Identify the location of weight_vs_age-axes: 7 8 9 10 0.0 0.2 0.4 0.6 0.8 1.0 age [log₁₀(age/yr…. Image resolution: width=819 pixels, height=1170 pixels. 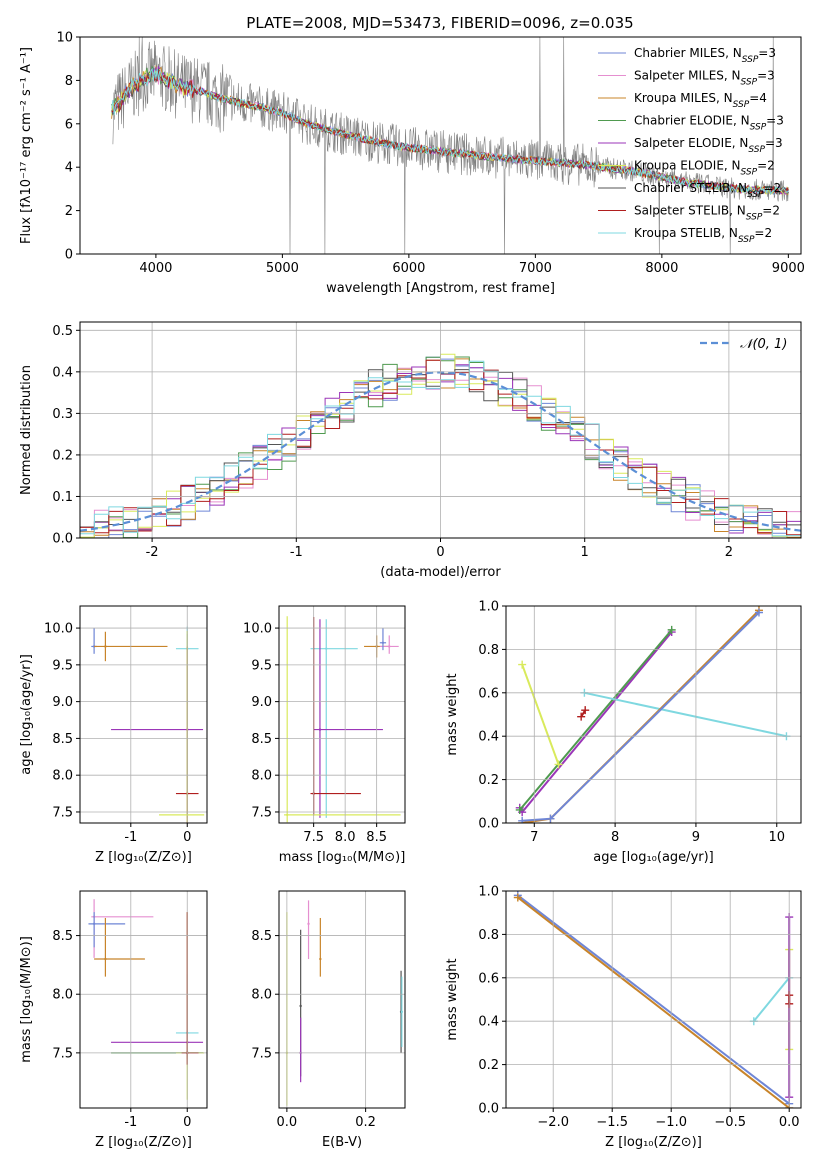
(623, 732).